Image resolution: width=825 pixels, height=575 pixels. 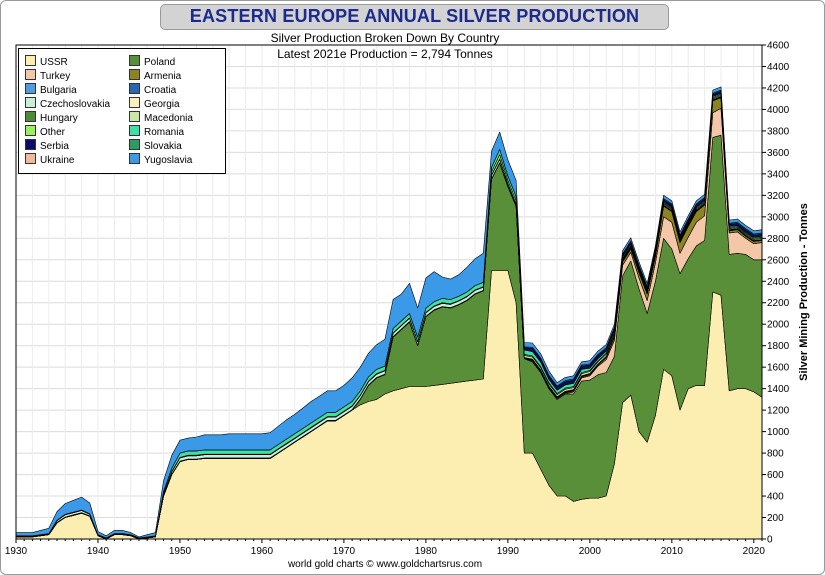 I want to click on x-tick-label: 1970, so click(x=344, y=551).